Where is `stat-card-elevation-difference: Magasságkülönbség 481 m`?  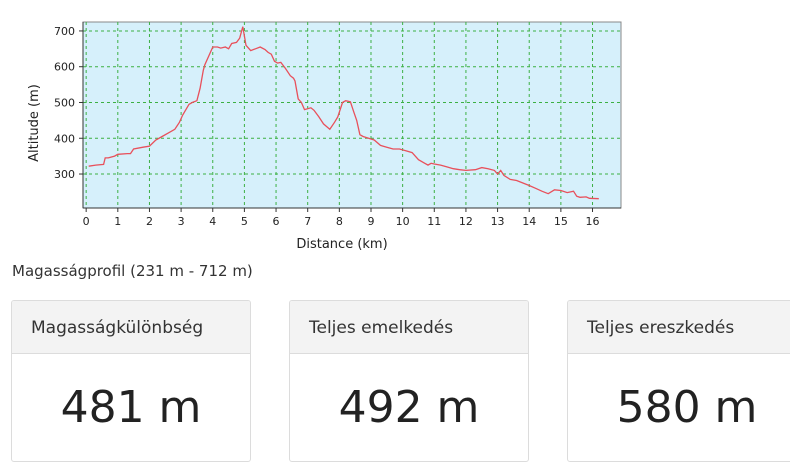 stat-card-elevation-difference: Magasságkülönbség 481 m is located at coordinates (131, 381).